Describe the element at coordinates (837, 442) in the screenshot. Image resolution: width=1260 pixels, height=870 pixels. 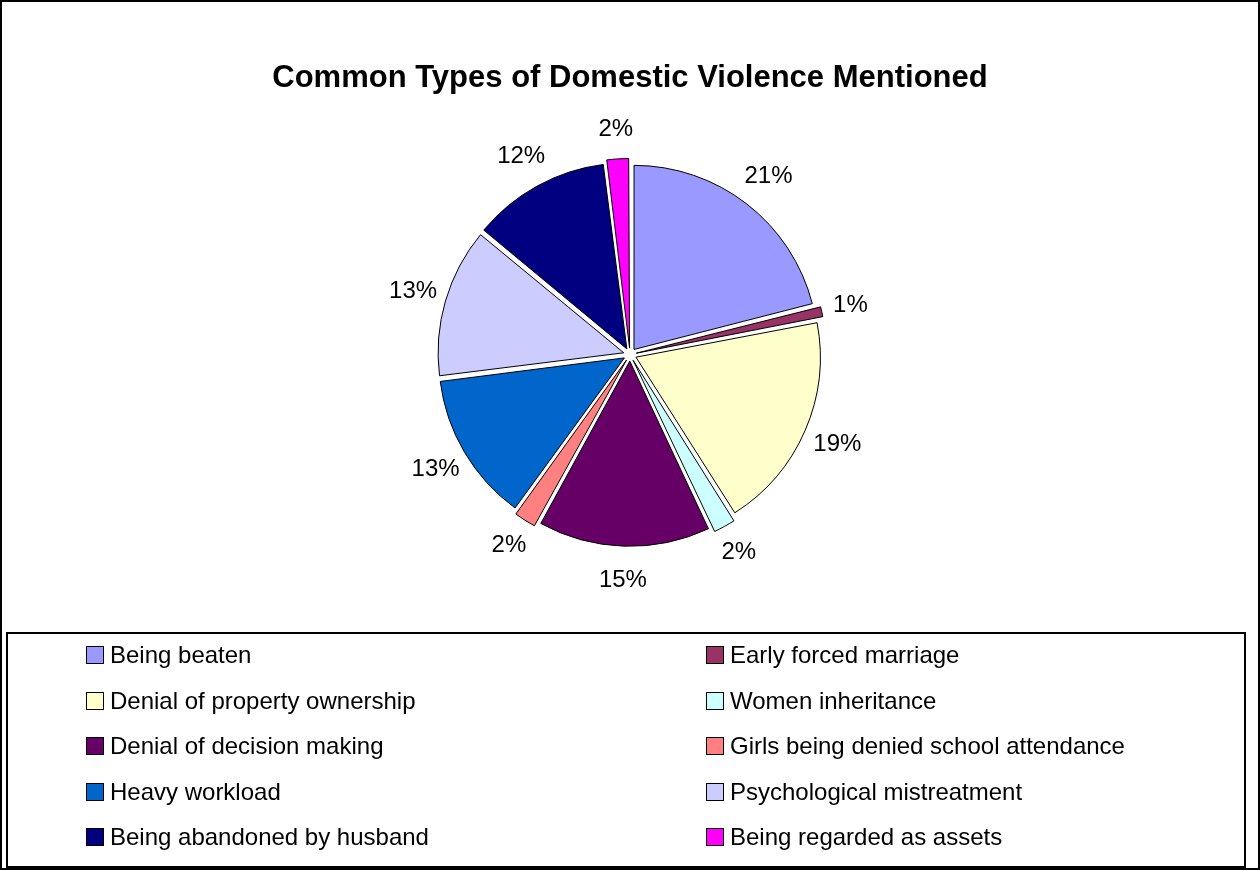
I see `data-label: 19%` at that location.